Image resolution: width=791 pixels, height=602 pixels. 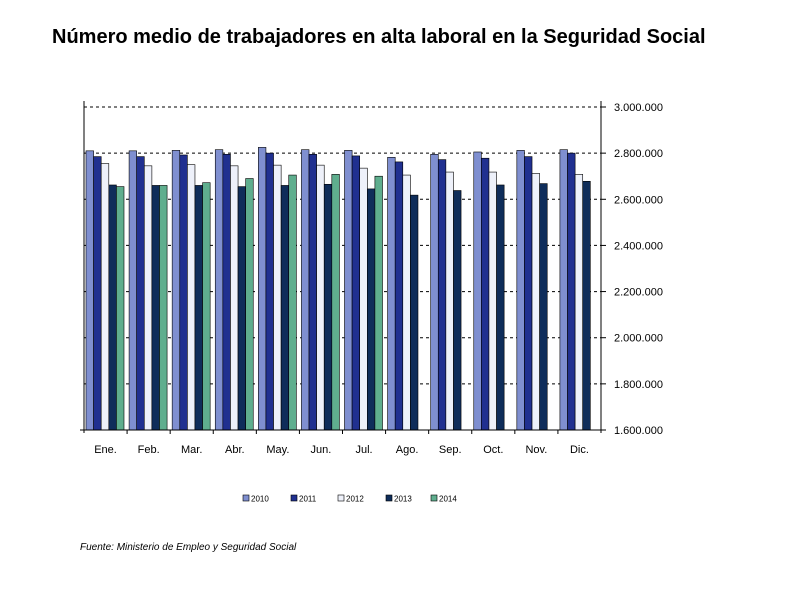 I want to click on y-tick-label: 2.600.000, so click(x=638, y=200).